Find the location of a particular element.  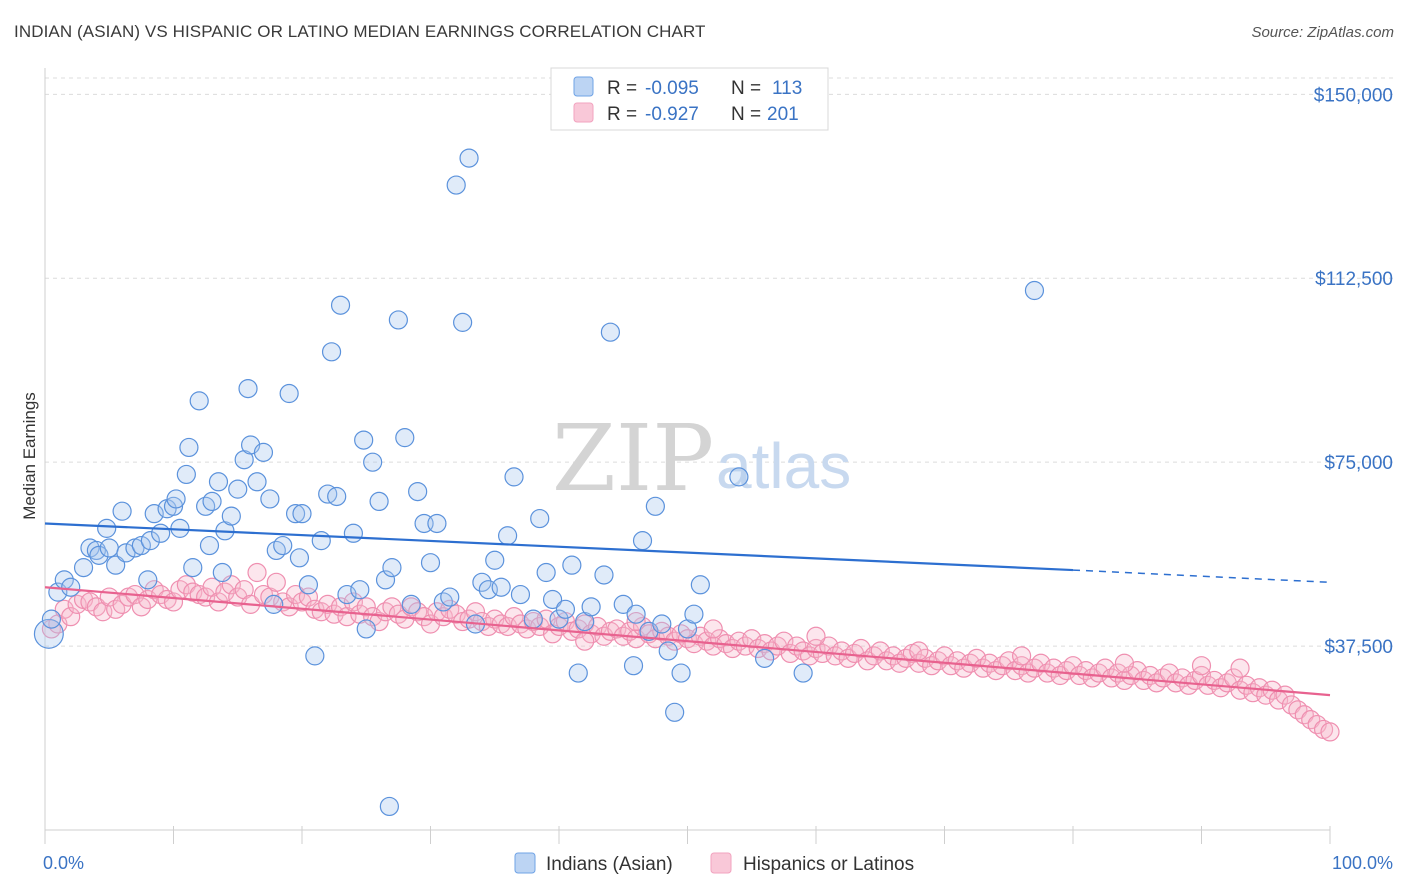

trend-indians-dashed is located at coordinates (1201, 576).